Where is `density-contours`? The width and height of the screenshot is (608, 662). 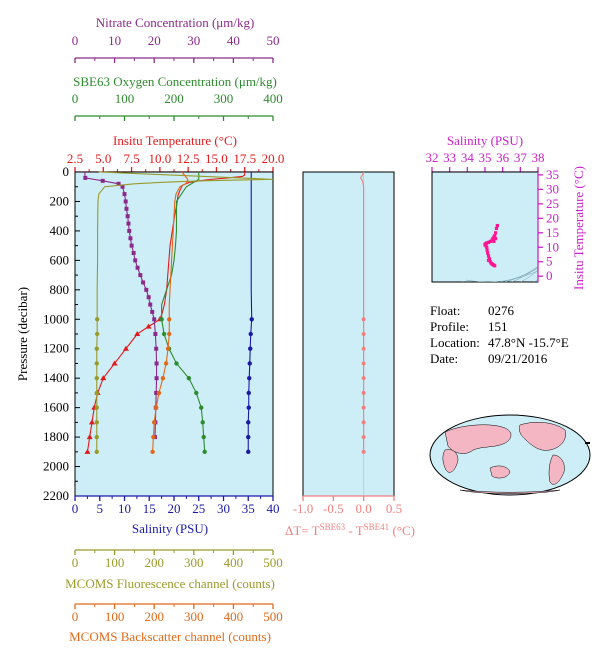
density-contours is located at coordinates (500, 274).